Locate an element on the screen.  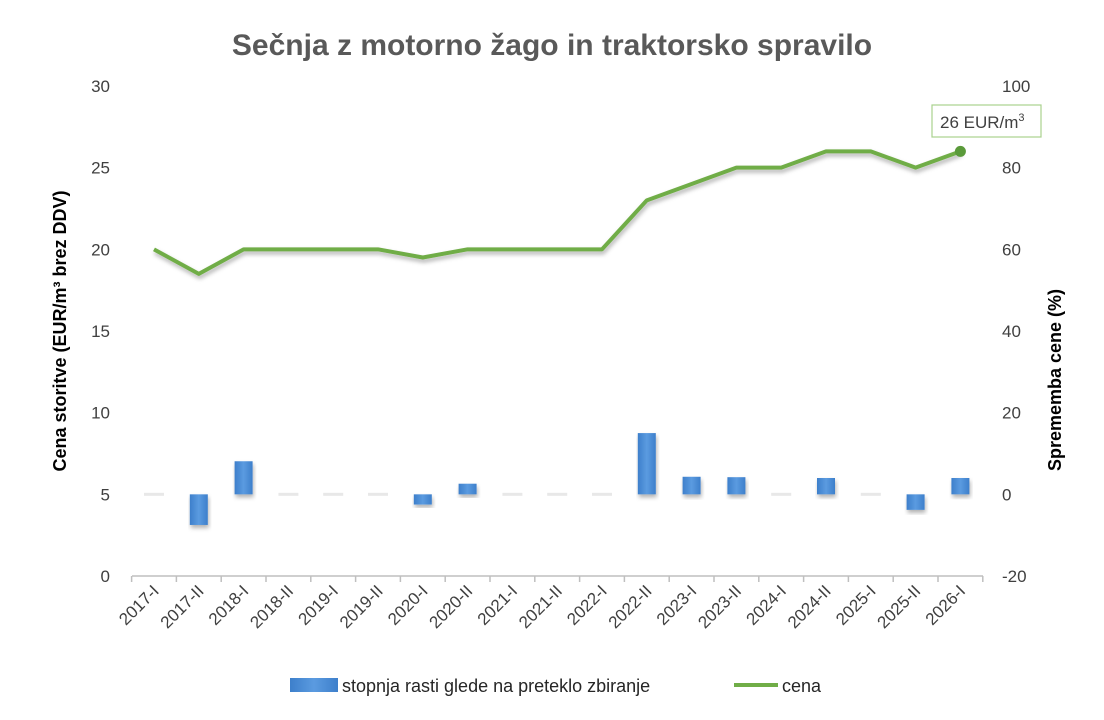
left-tick-label: 20 is located at coordinates (100, 249).